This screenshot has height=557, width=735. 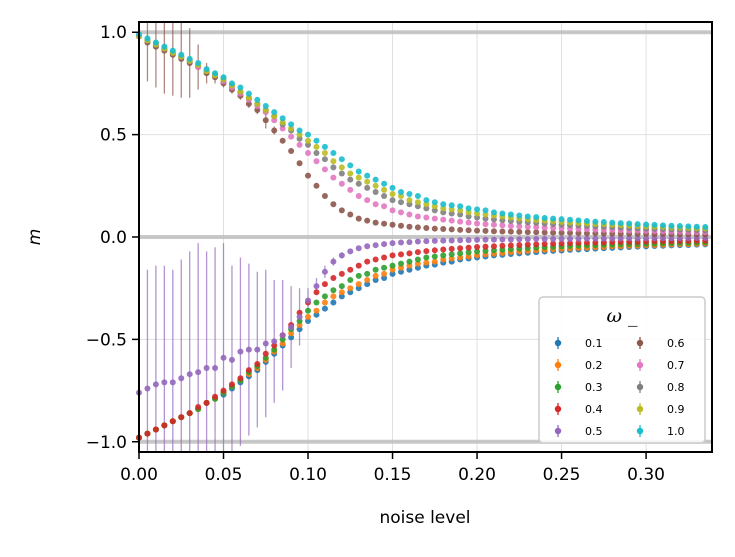 What do you see at coordinates (139, 475) in the screenshot?
I see `x-tick-label: 0.00` at bounding box center [139, 475].